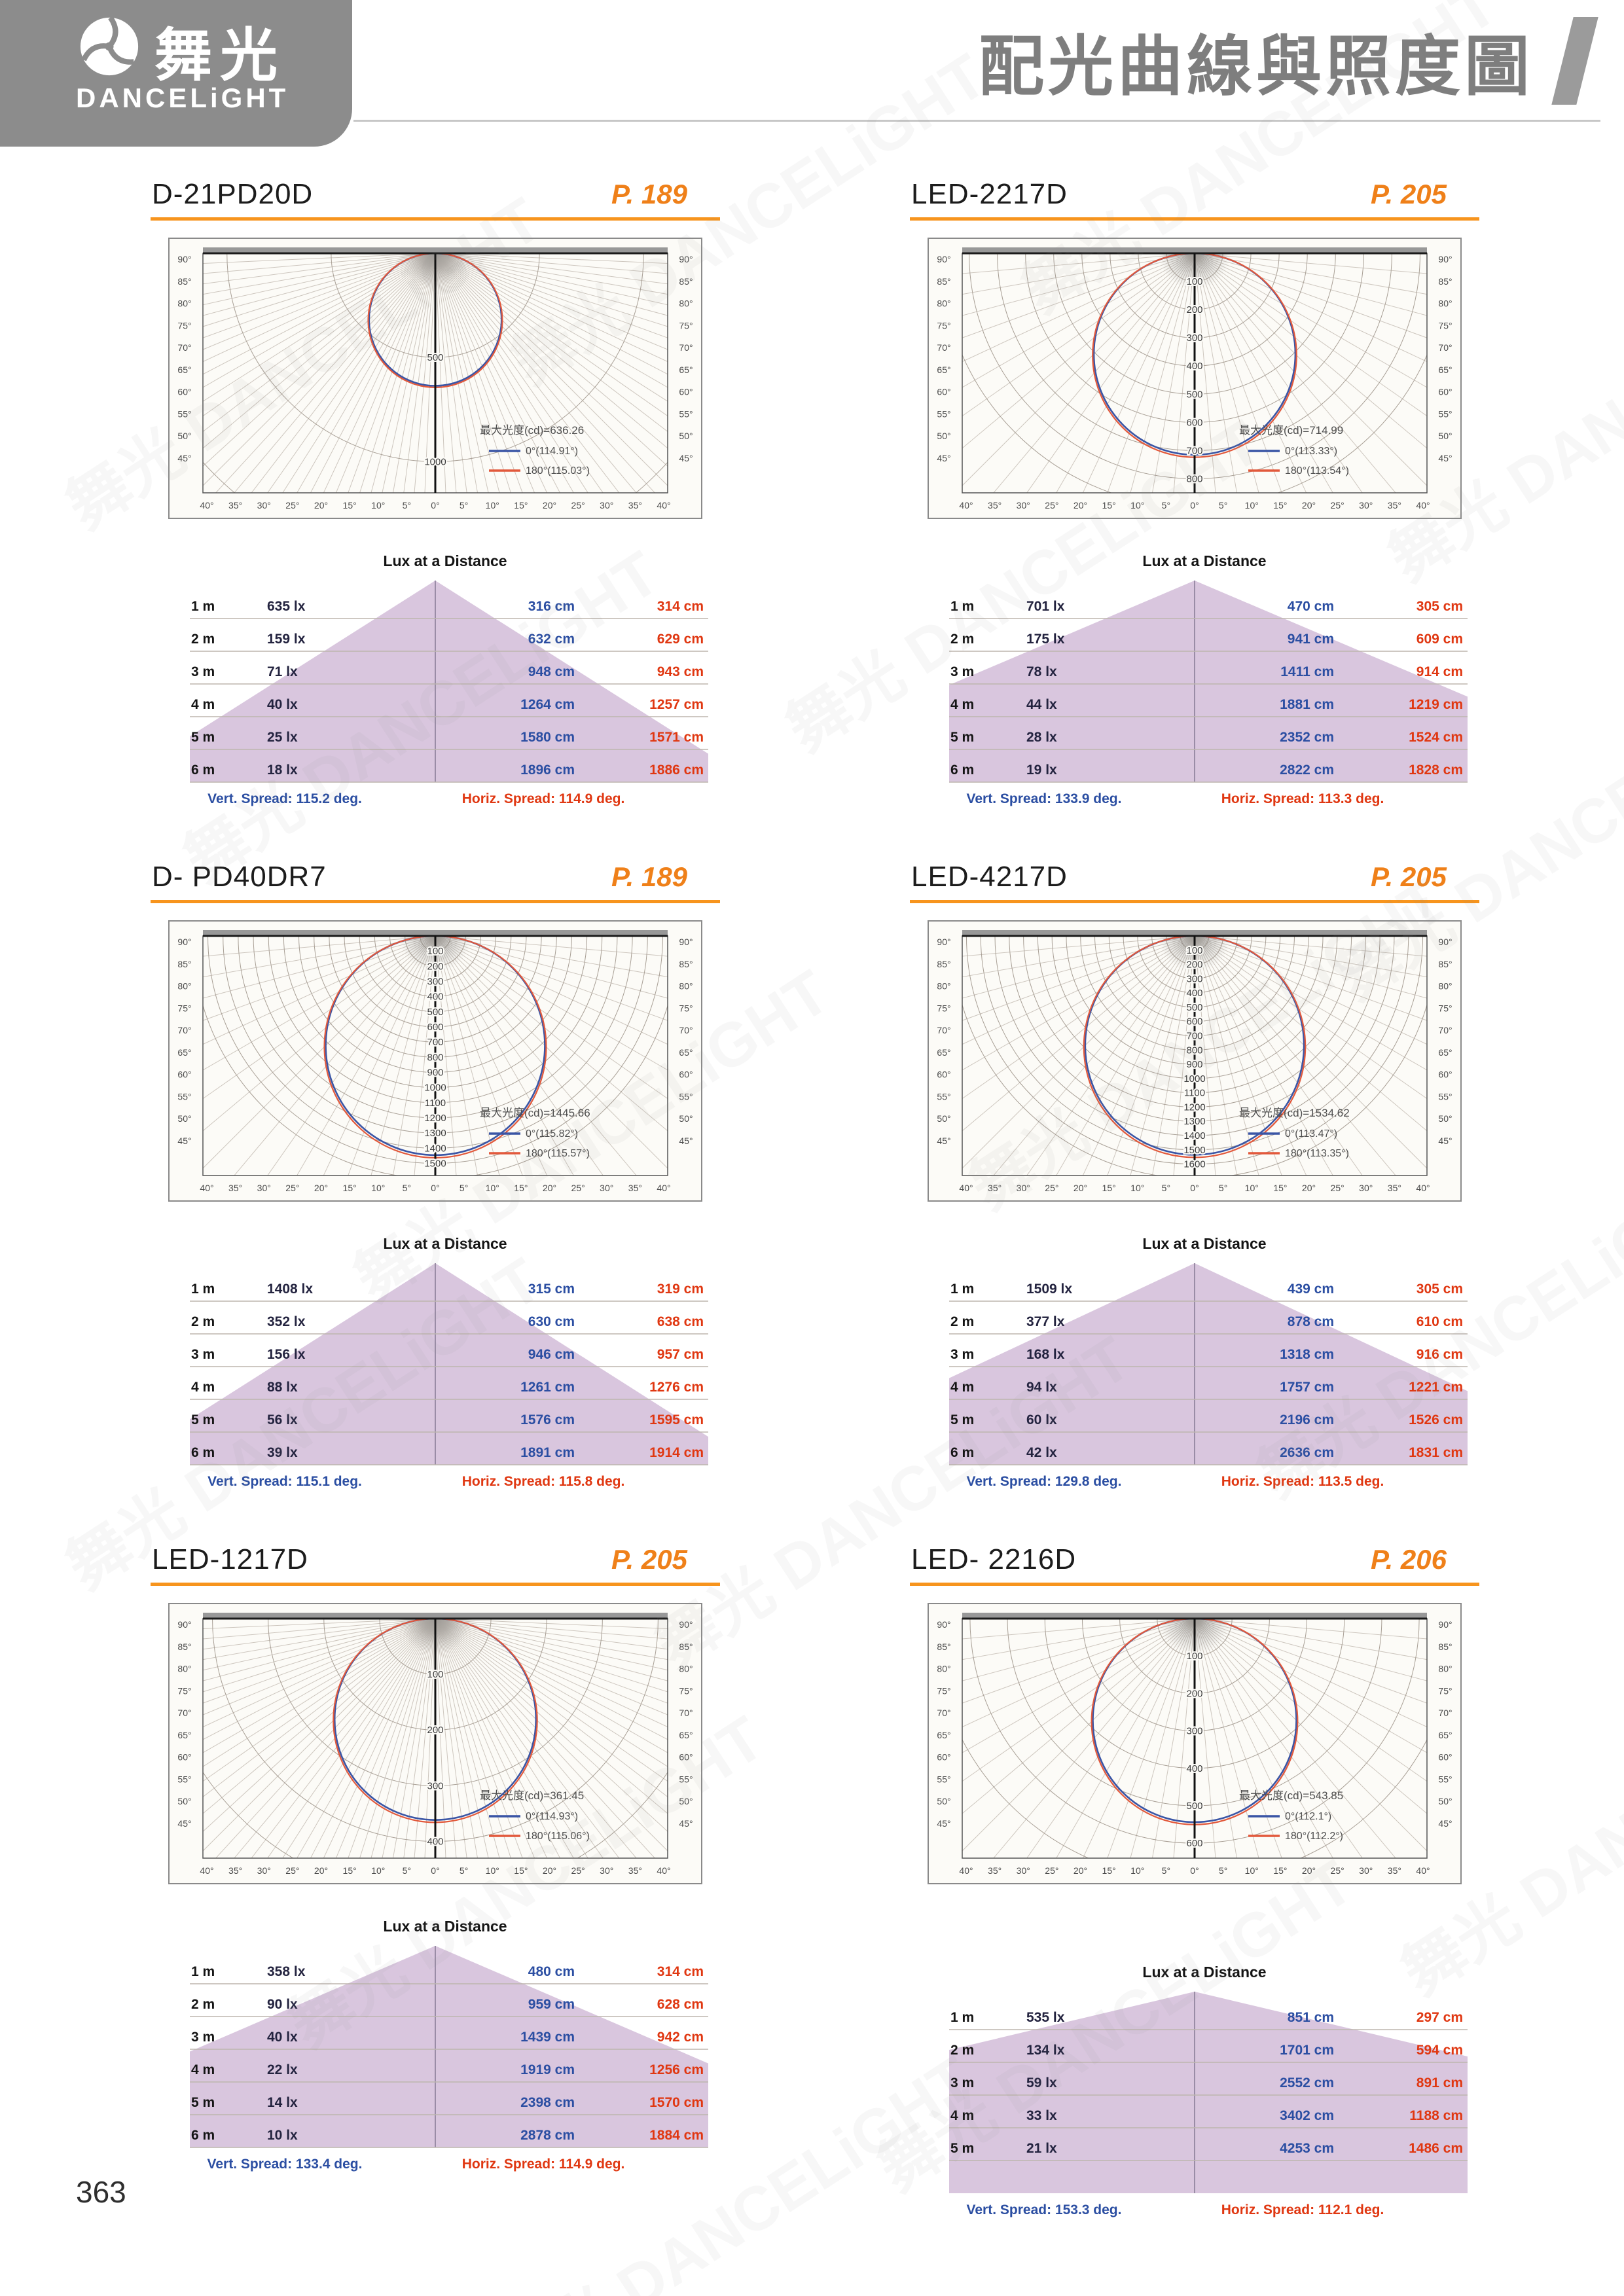 The height and width of the screenshot is (2296, 1624). What do you see at coordinates (286, 606) in the screenshot?
I see `svg-text: 635 lx` at bounding box center [286, 606].